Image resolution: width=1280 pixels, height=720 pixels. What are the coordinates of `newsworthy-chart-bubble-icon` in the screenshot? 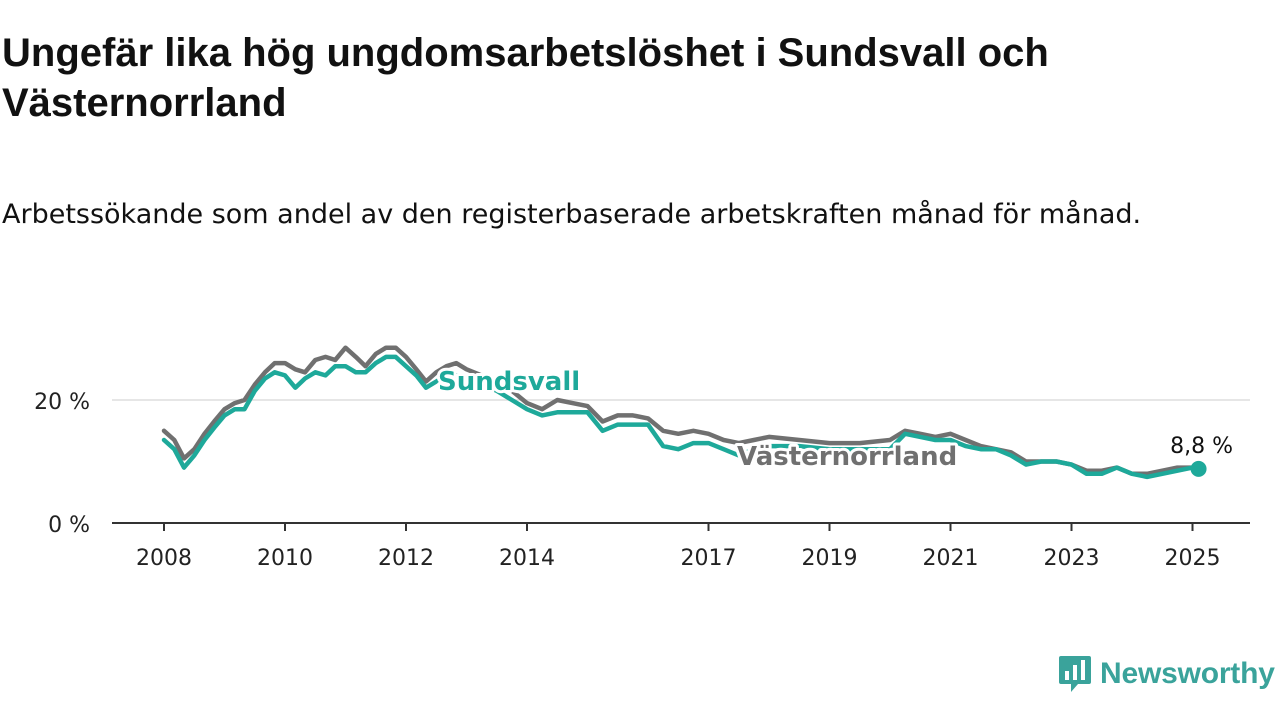 It's located at (1075, 674).